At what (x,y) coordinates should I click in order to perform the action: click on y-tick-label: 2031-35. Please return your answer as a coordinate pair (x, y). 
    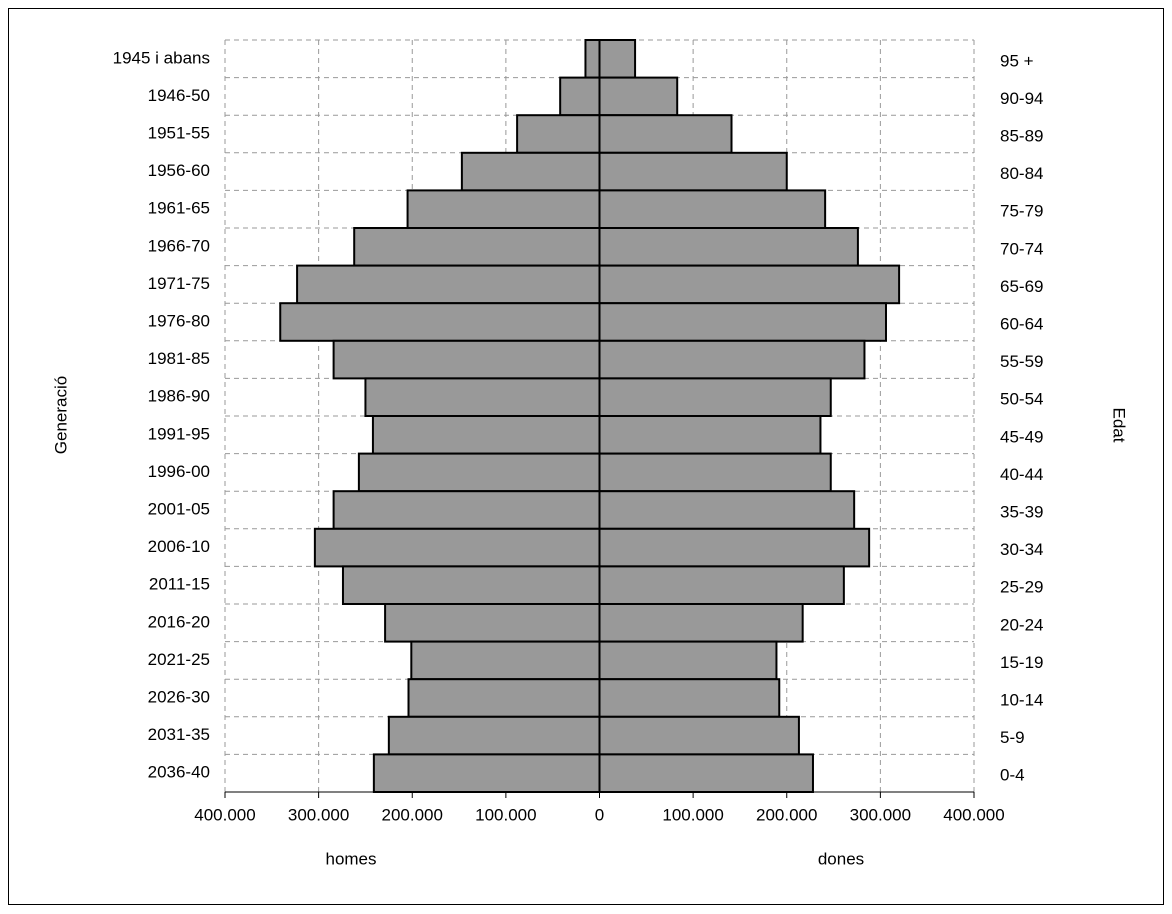
    Looking at the image, I should click on (179, 734).